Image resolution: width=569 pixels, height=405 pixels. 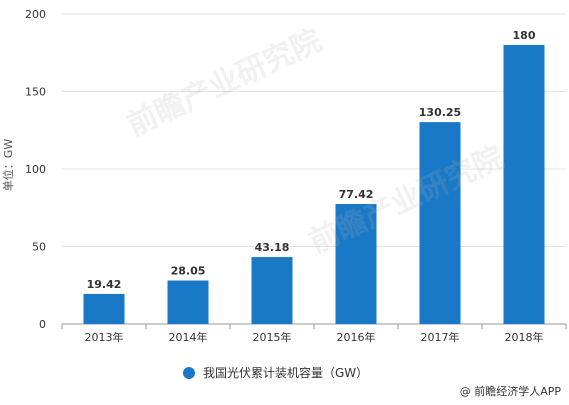 What do you see at coordinates (188, 271) in the screenshot?
I see `data-label: 28.05` at bounding box center [188, 271].